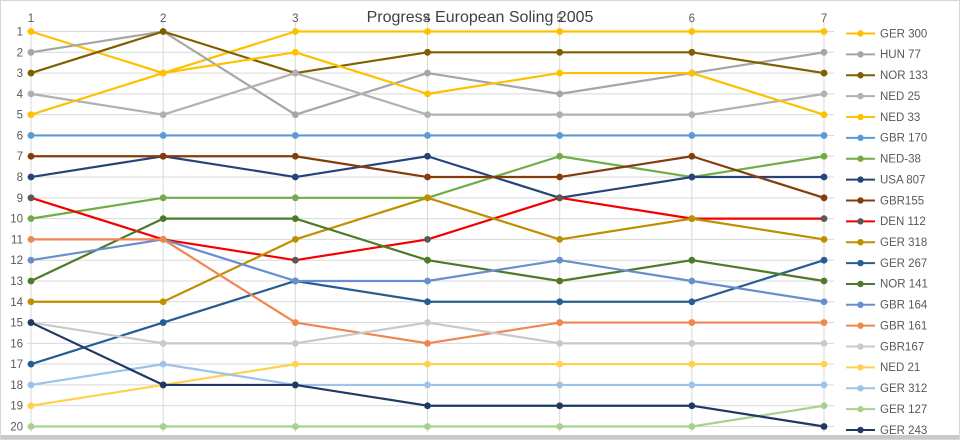 This screenshot has height=440, width=960. What do you see at coordinates (20, 199) in the screenshot?
I see `y-tick-label: 9` at bounding box center [20, 199].